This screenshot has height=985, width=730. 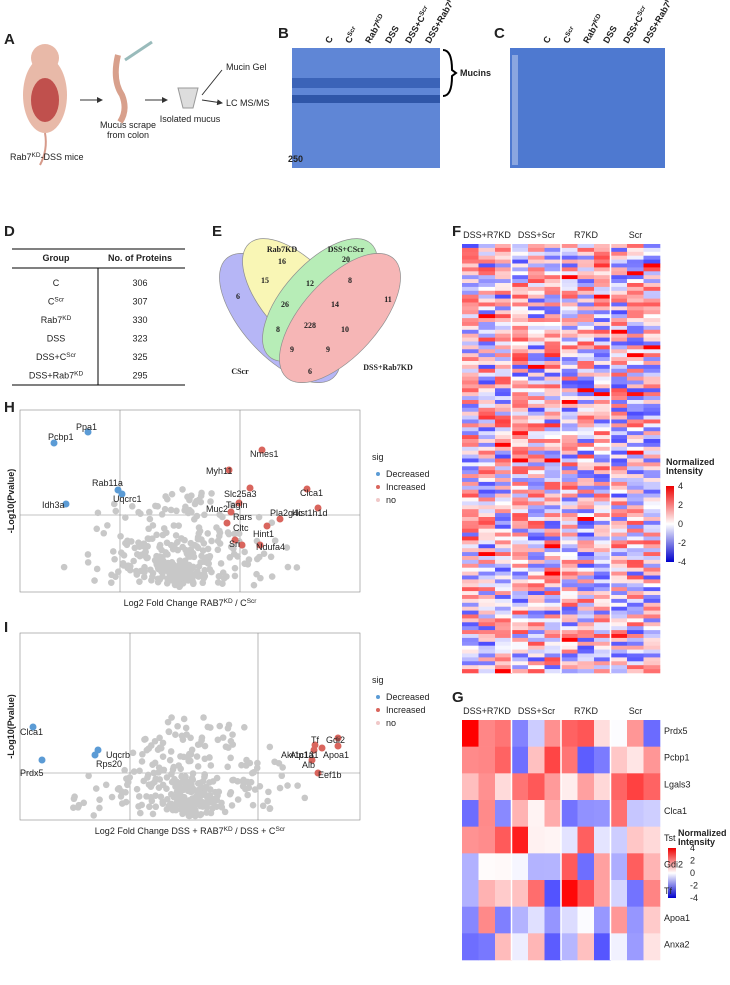 I want to click on region-count: 26, so click(x=285, y=304).